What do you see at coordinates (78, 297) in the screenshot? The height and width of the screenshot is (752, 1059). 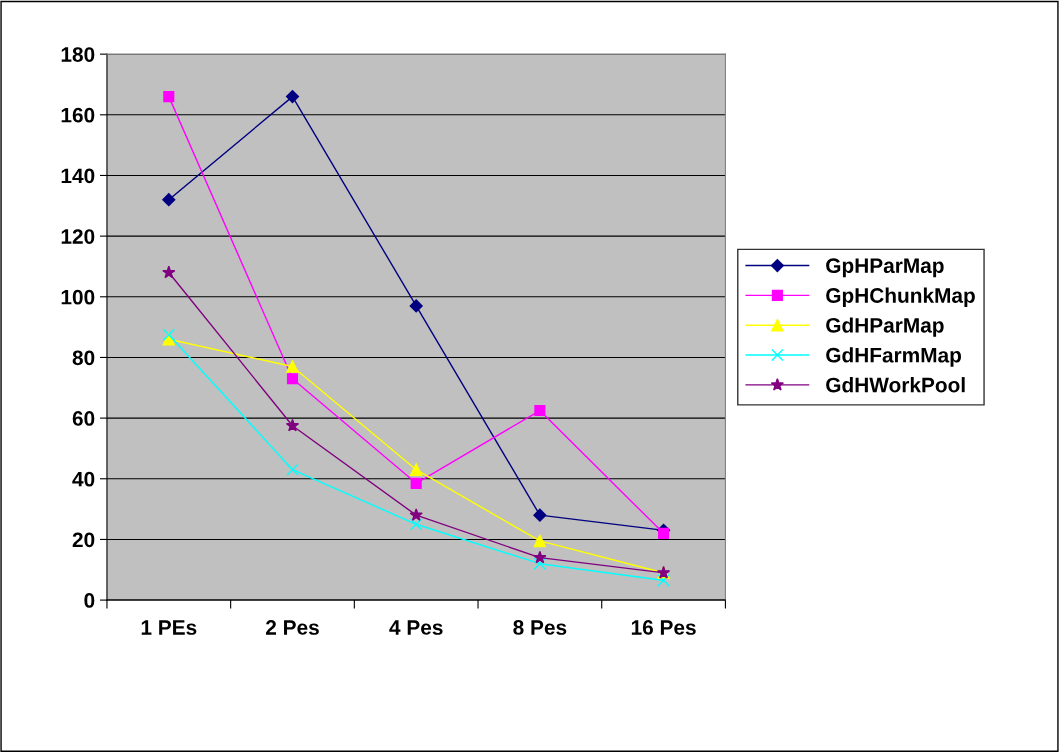 I see `y-tick-label: 100` at bounding box center [78, 297].